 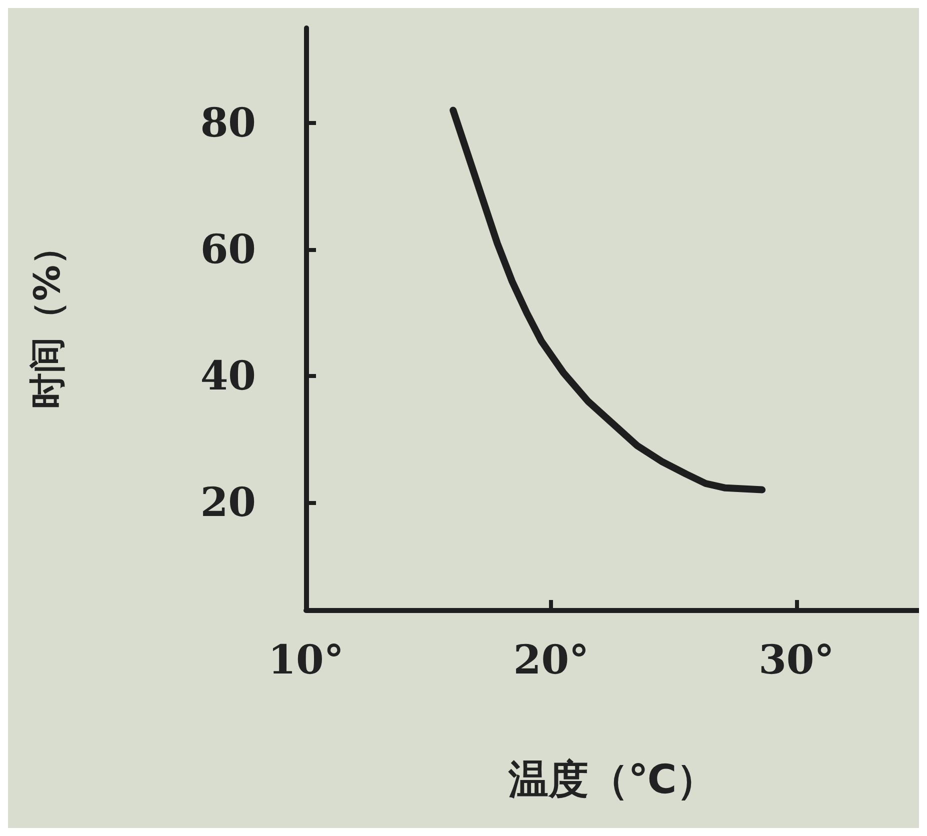 I want to click on x-tick-label: 20°, so click(x=551, y=660).